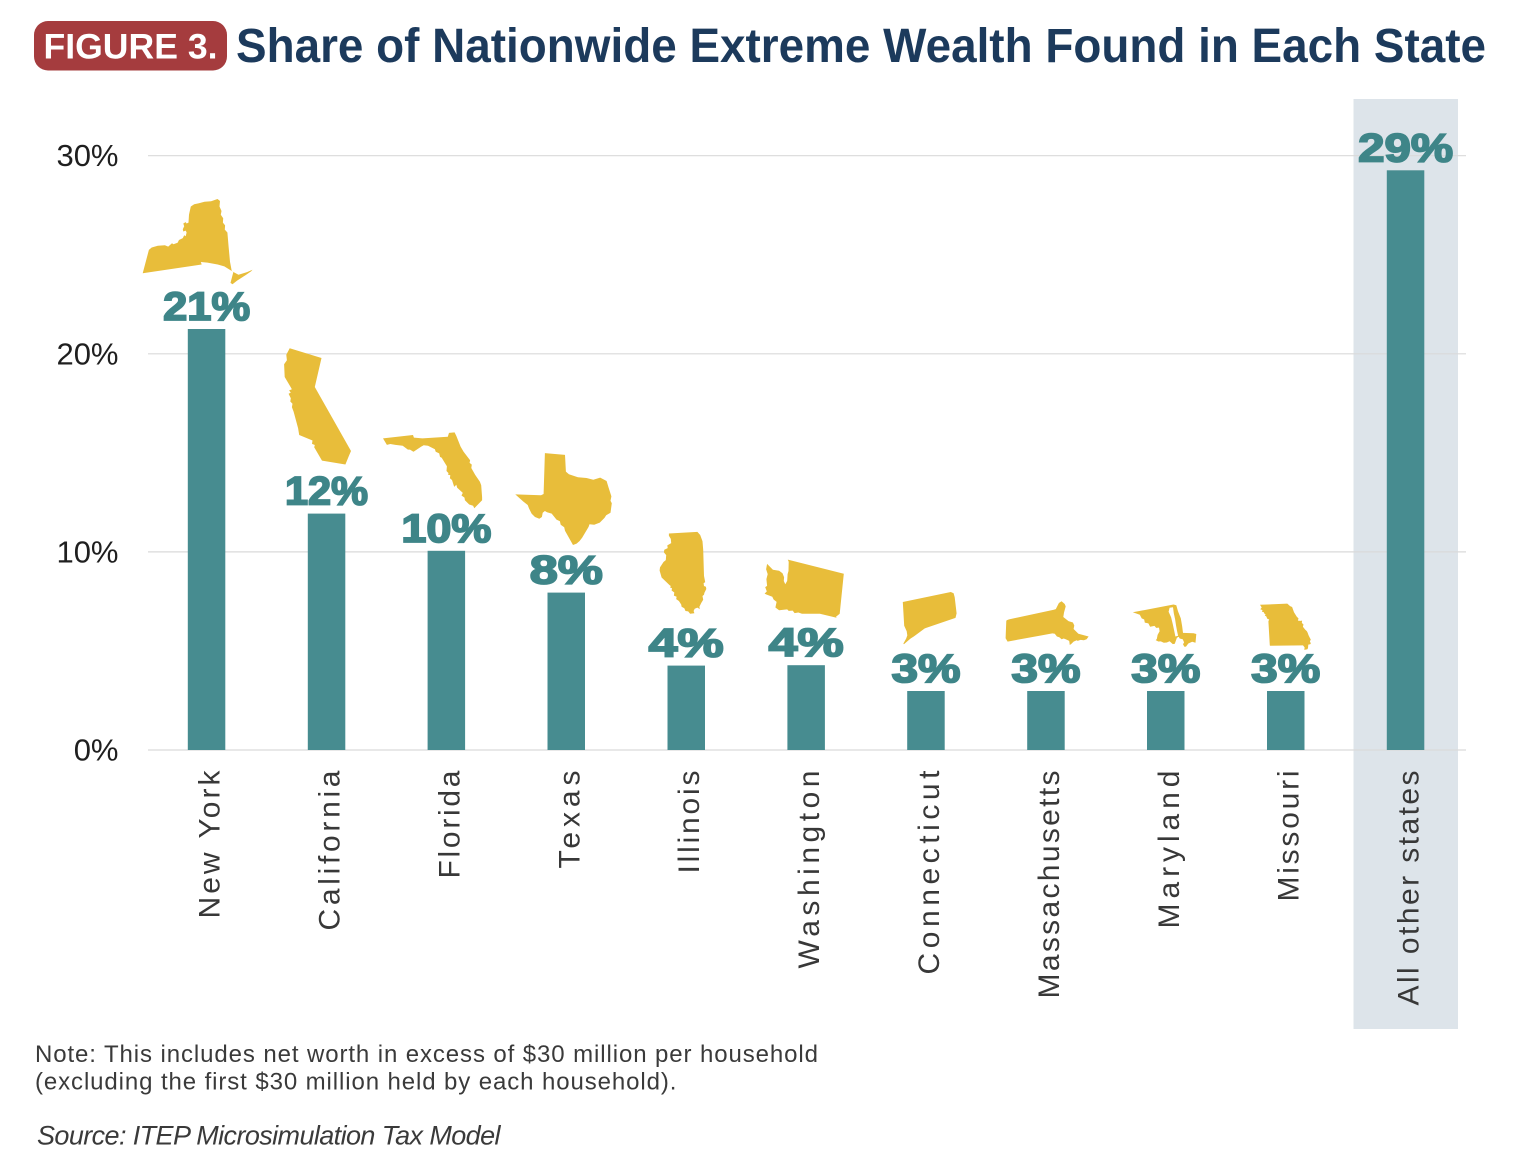  What do you see at coordinates (330, 850) in the screenshot?
I see `svg-text: California` at bounding box center [330, 850].